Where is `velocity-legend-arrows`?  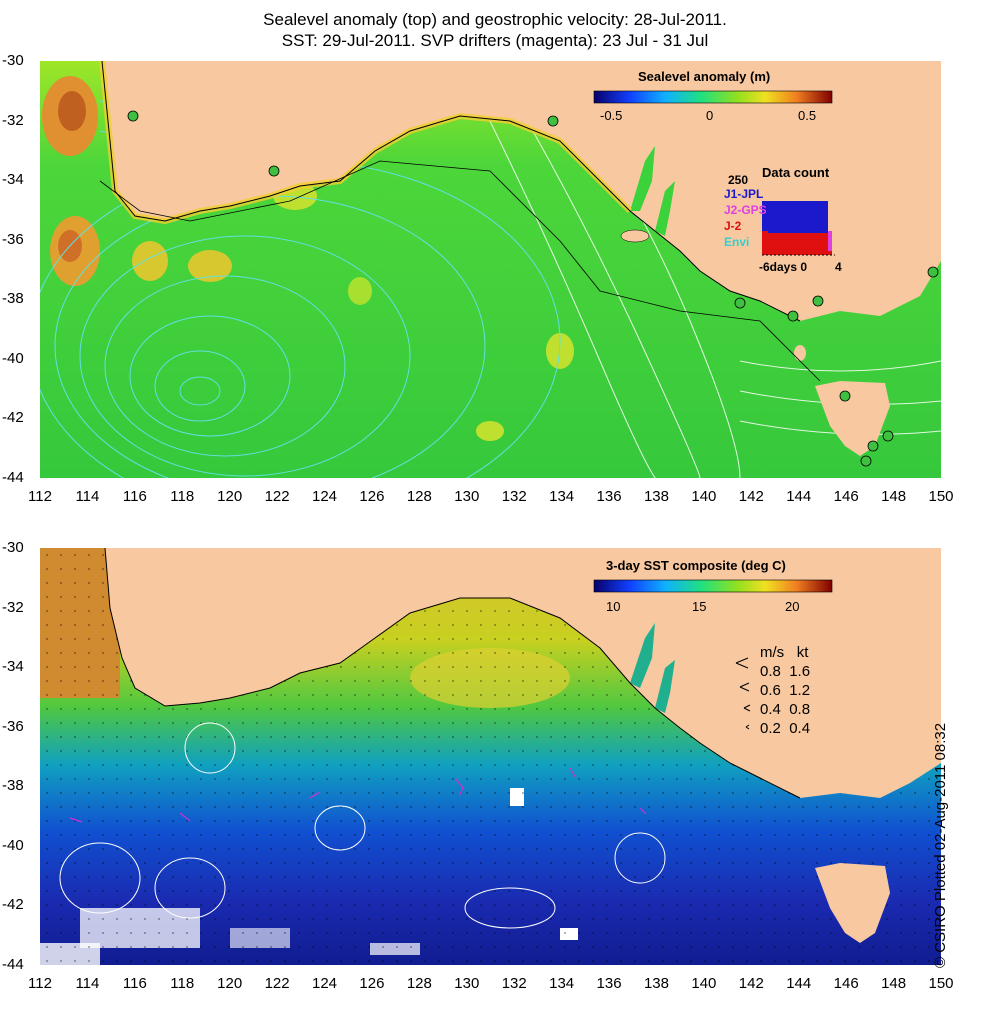 velocity-legend-arrows is located at coordinates (743, 693).